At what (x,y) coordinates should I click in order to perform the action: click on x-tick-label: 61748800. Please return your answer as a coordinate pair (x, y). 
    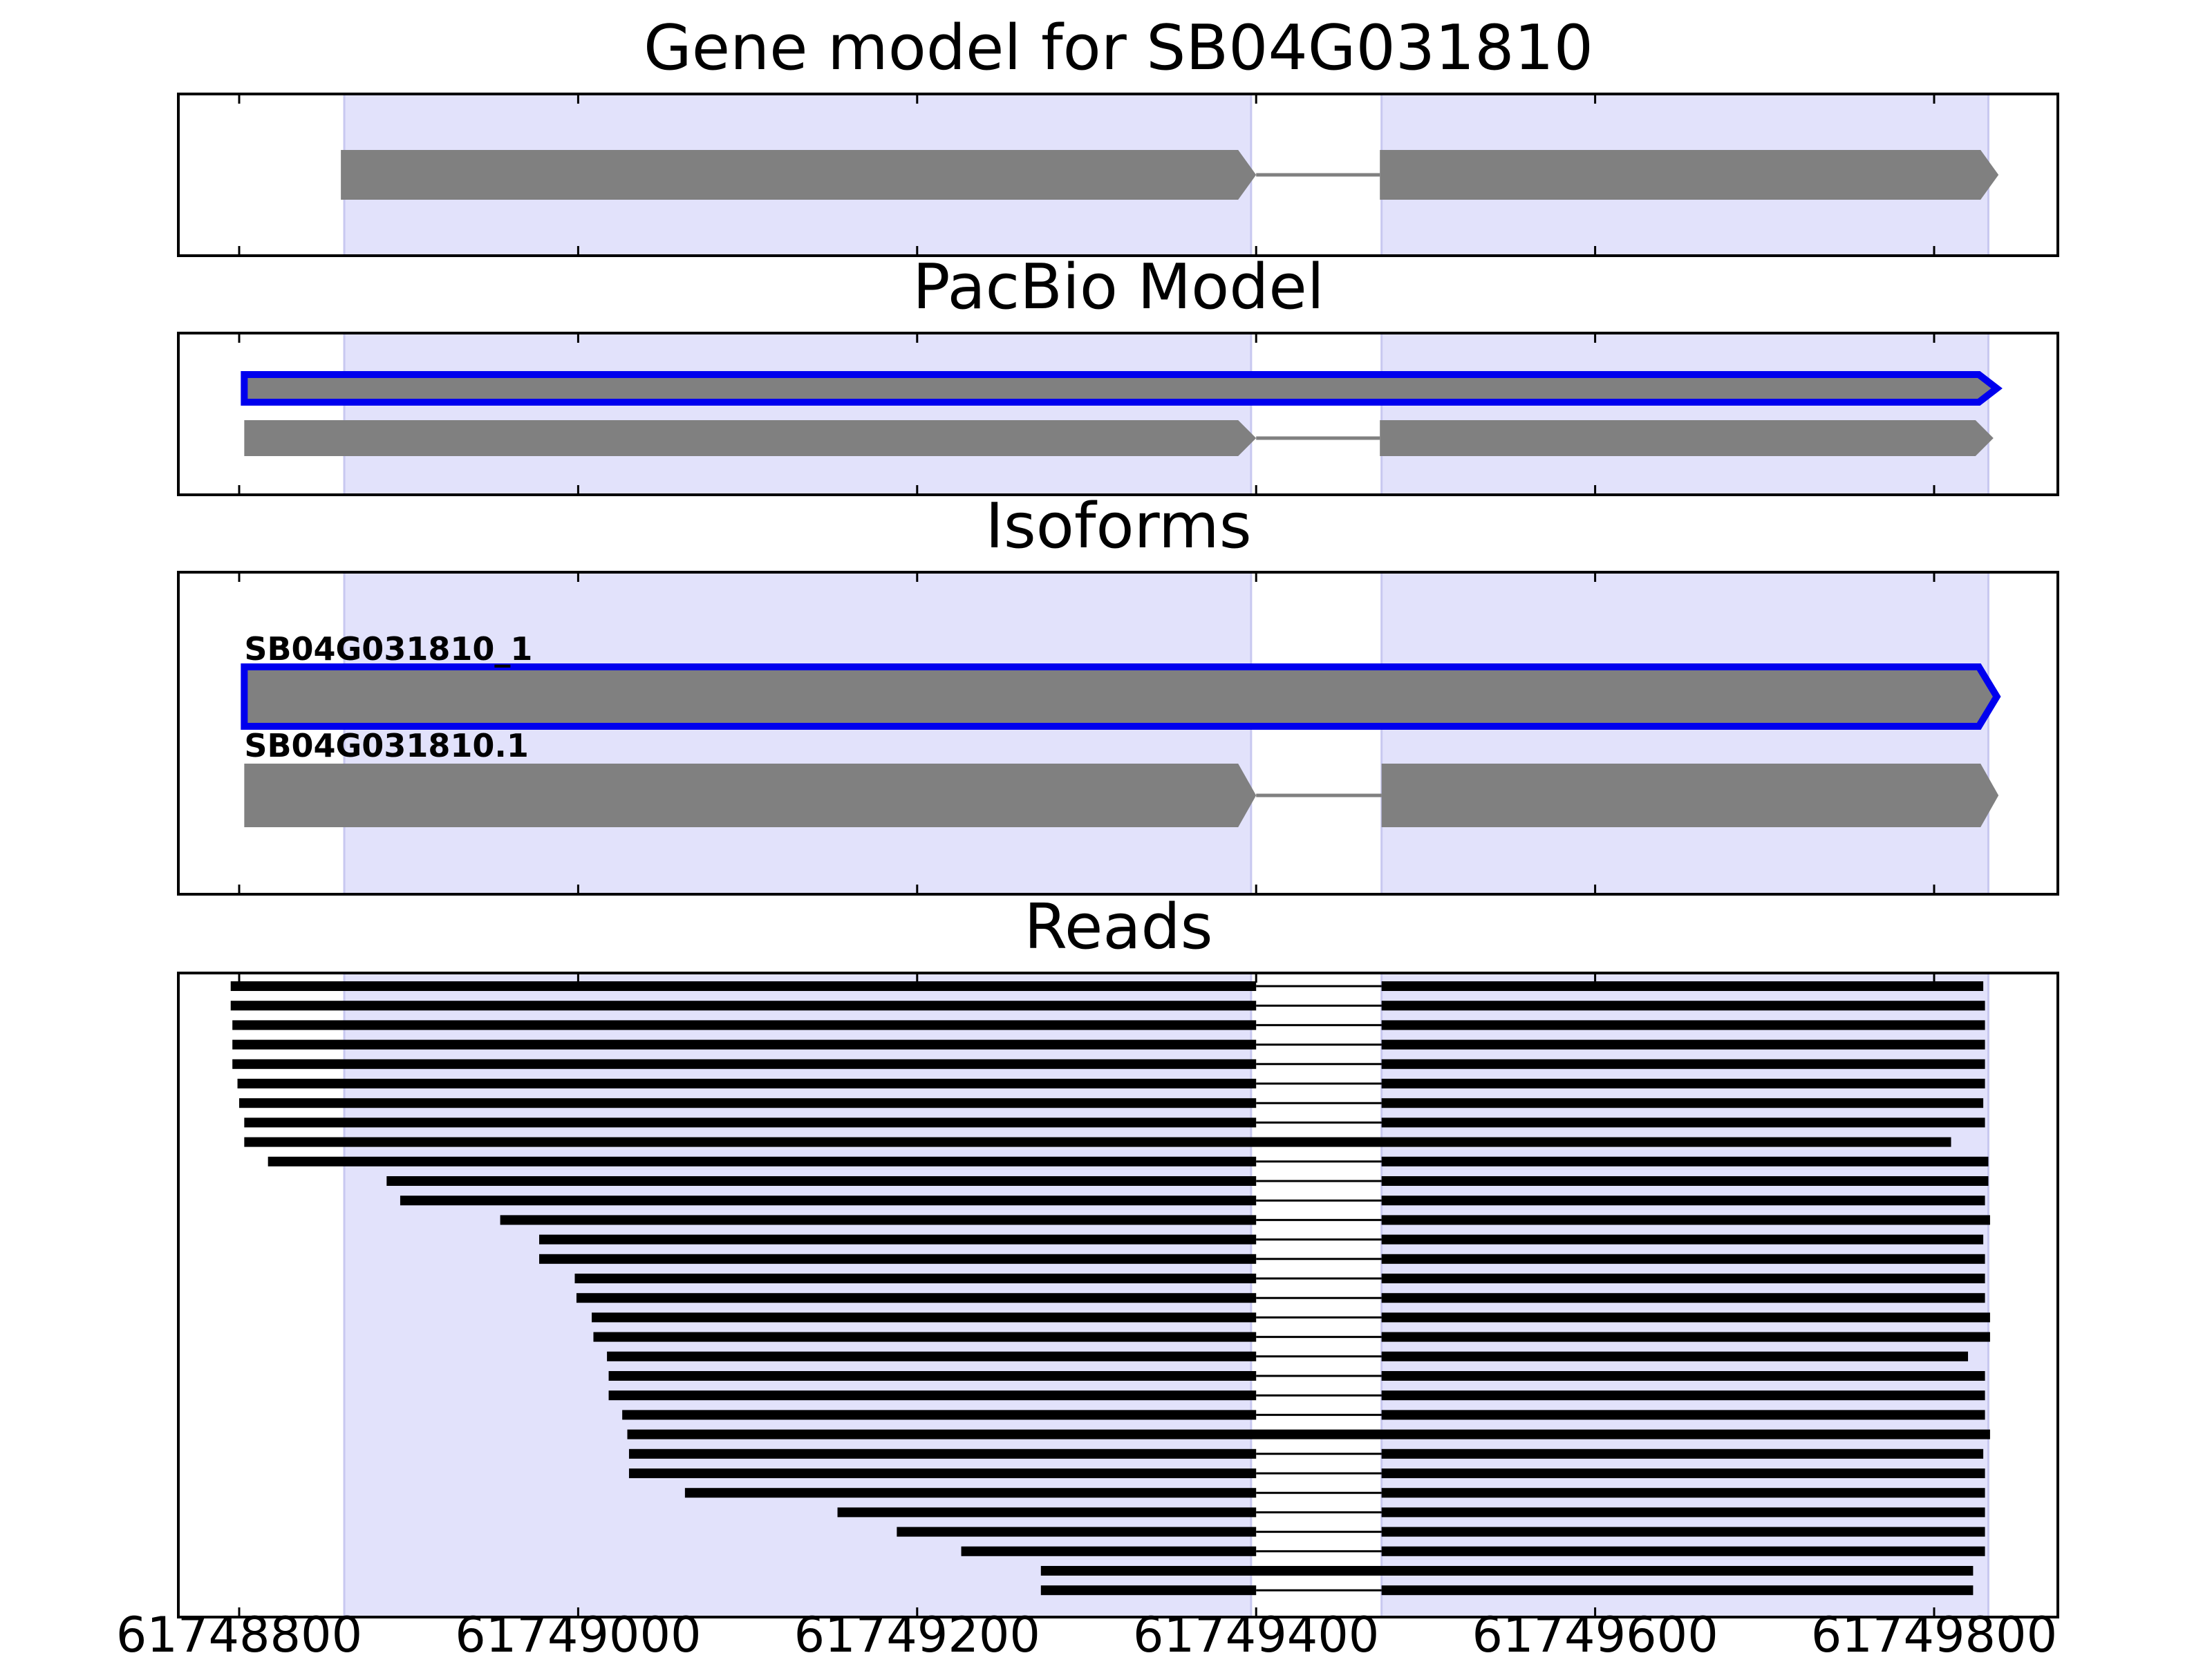
    Looking at the image, I should click on (239, 1633).